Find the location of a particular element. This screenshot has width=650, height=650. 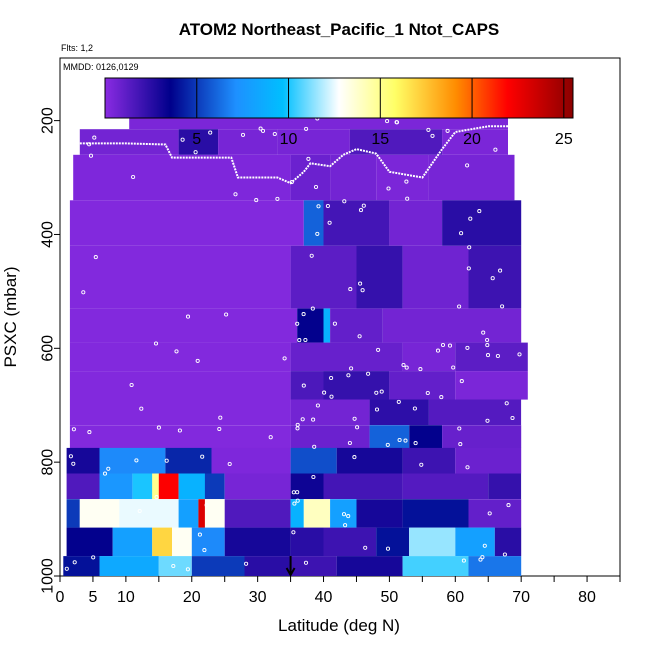

colorbar-ticks: 5 10 15 20 25 is located at coordinates (382, 113).